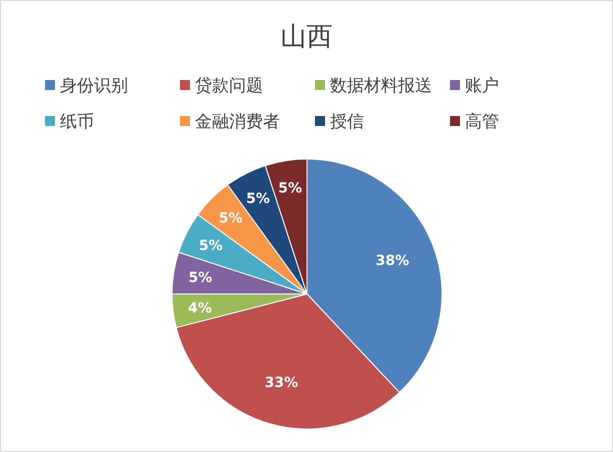  Describe the element at coordinates (200, 308) in the screenshot. I see `data-label: 4%` at that location.